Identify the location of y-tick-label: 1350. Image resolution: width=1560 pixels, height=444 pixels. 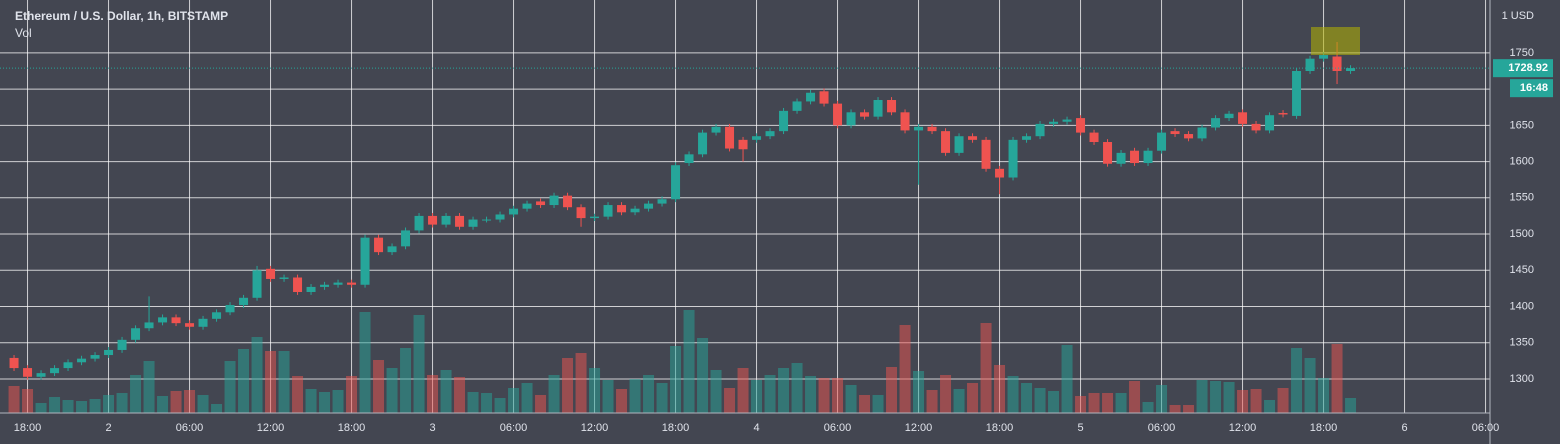
(1522, 343).